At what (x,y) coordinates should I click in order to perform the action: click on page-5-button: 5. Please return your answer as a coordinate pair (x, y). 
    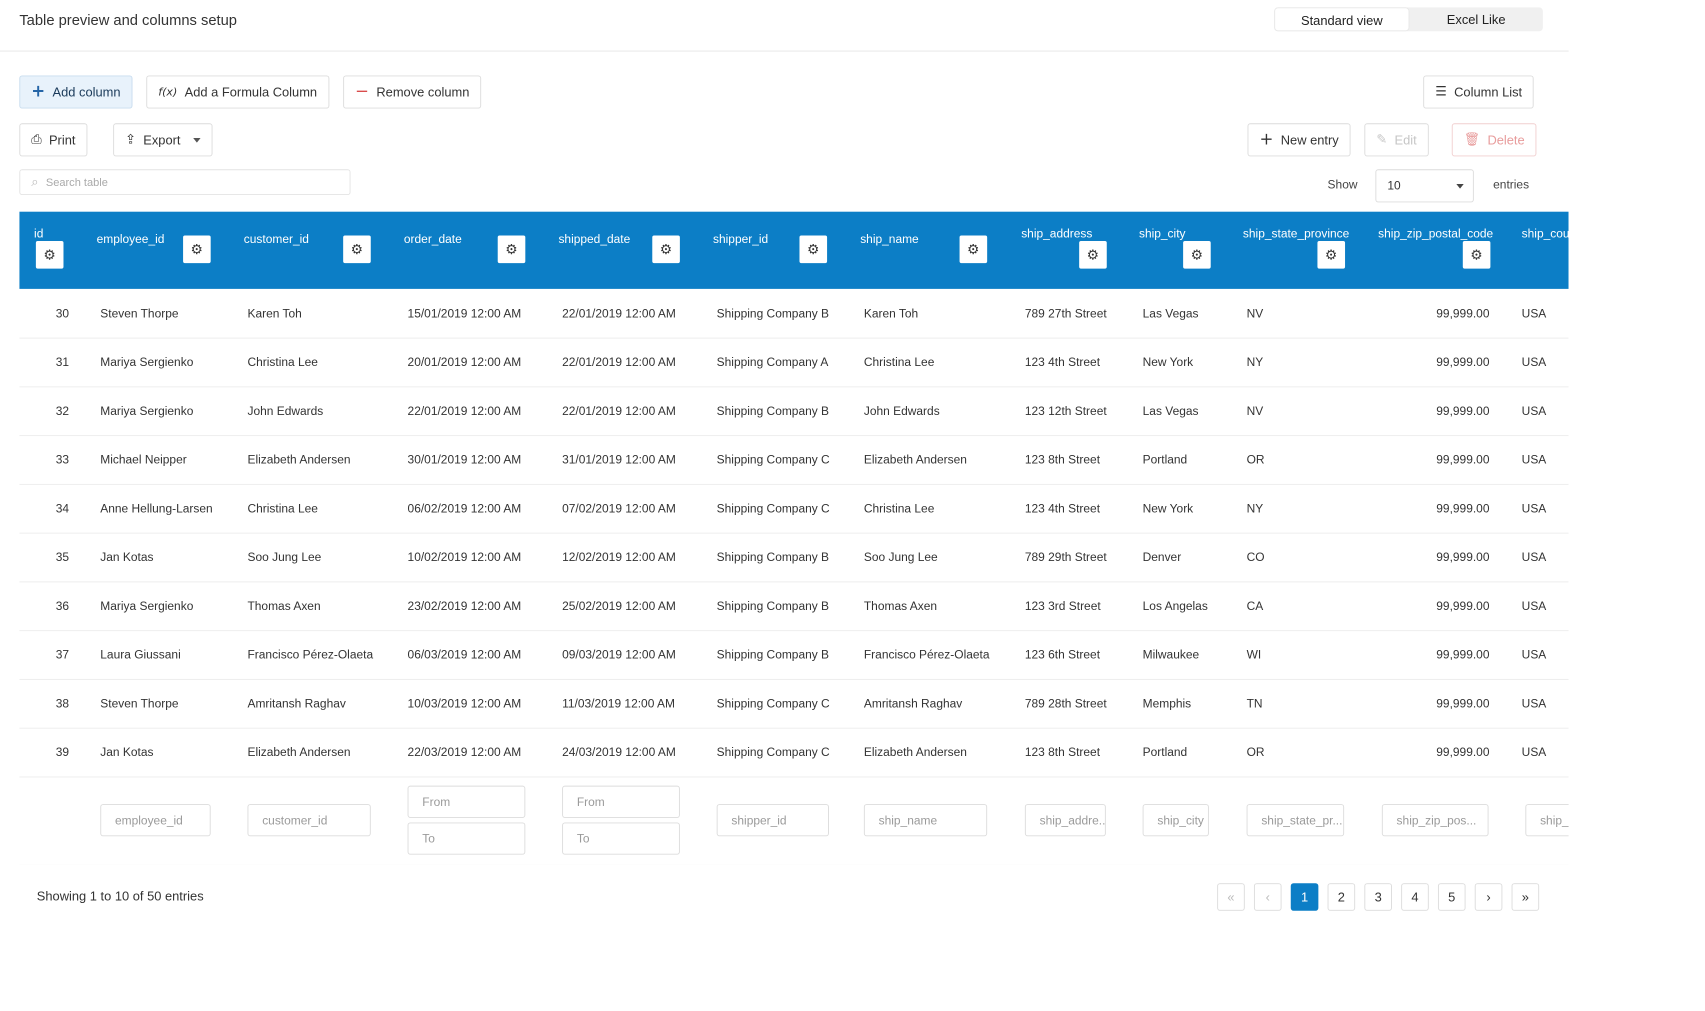
    Looking at the image, I should click on (1451, 897).